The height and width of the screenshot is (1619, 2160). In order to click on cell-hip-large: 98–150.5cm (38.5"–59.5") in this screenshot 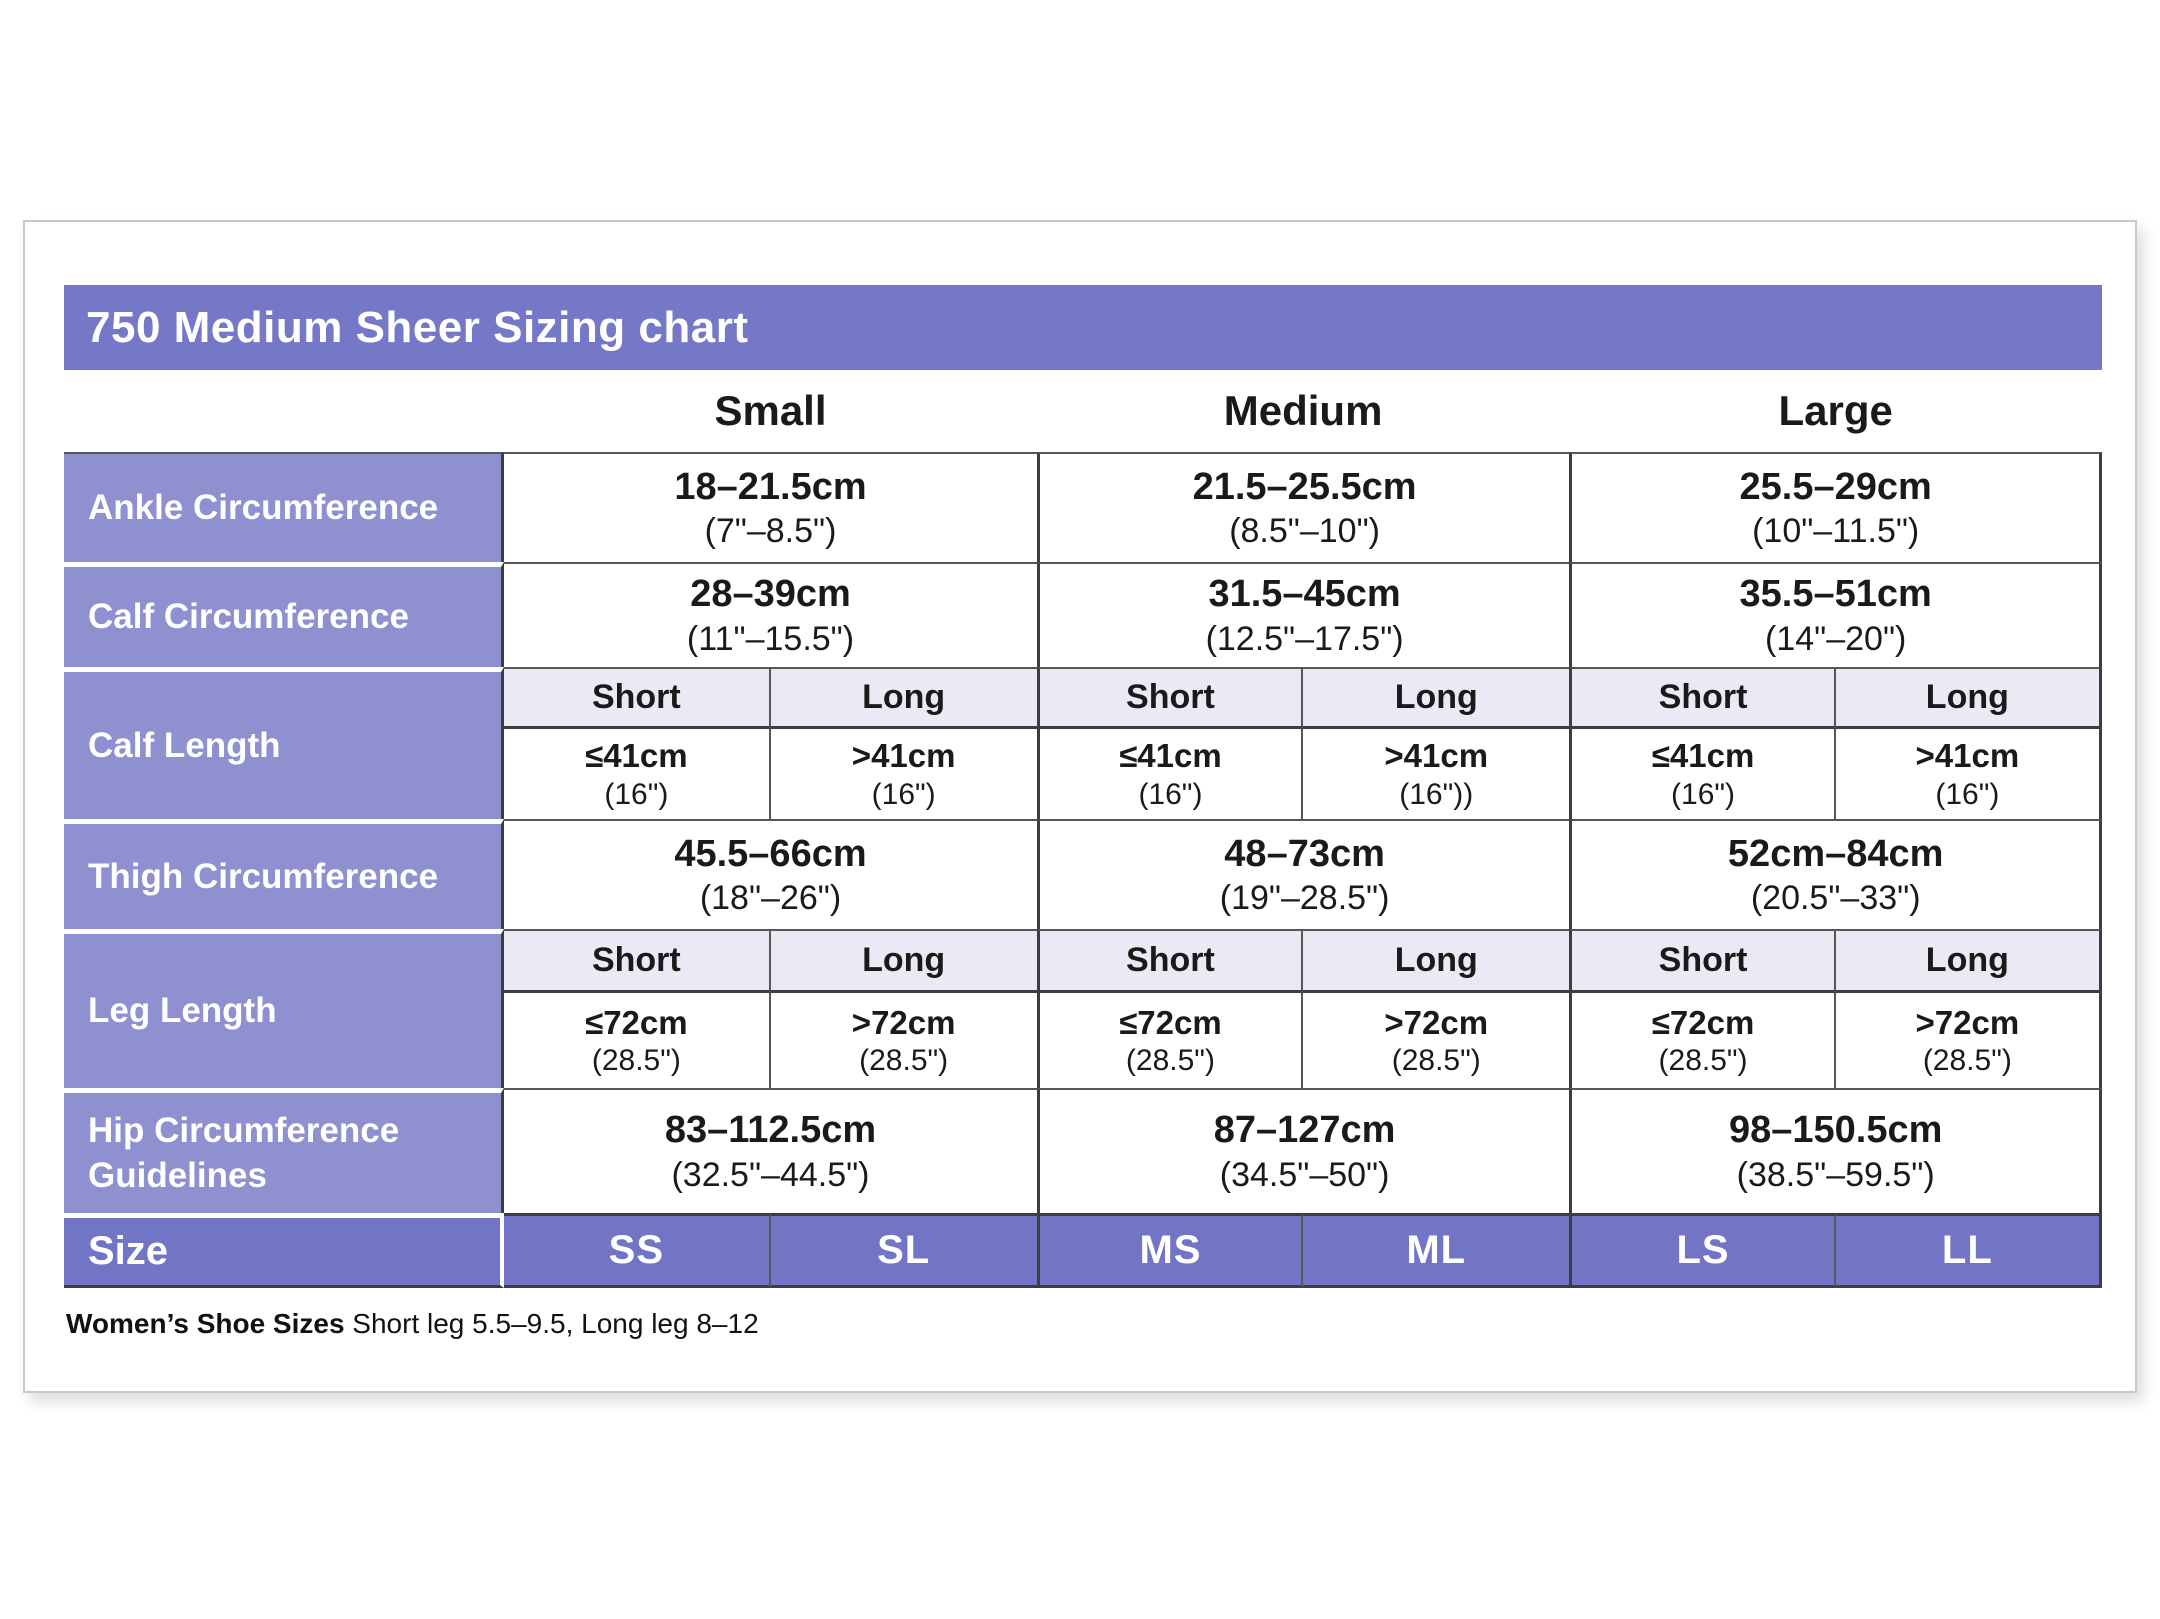, I will do `click(1835, 1150)`.